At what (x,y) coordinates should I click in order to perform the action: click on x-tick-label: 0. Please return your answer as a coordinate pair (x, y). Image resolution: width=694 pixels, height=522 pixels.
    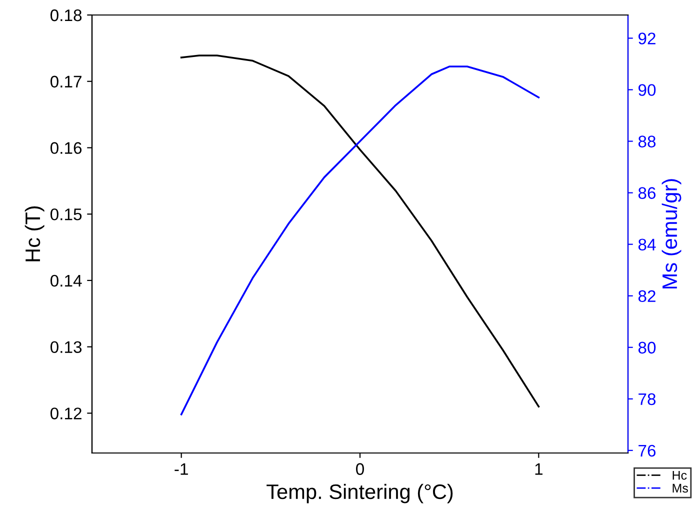
    Looking at the image, I should click on (360, 469).